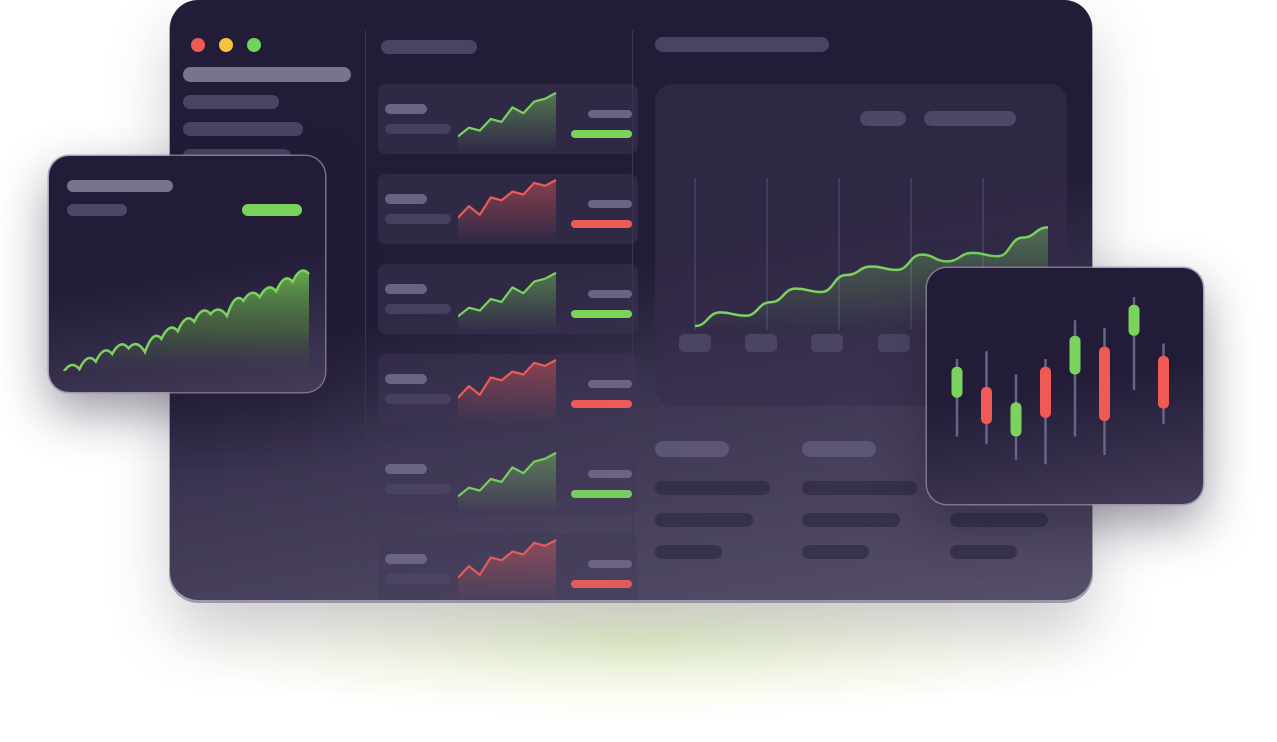 The width and height of the screenshot is (1277, 742). What do you see at coordinates (365, 302) in the screenshot?
I see `sidebar-divider` at bounding box center [365, 302].